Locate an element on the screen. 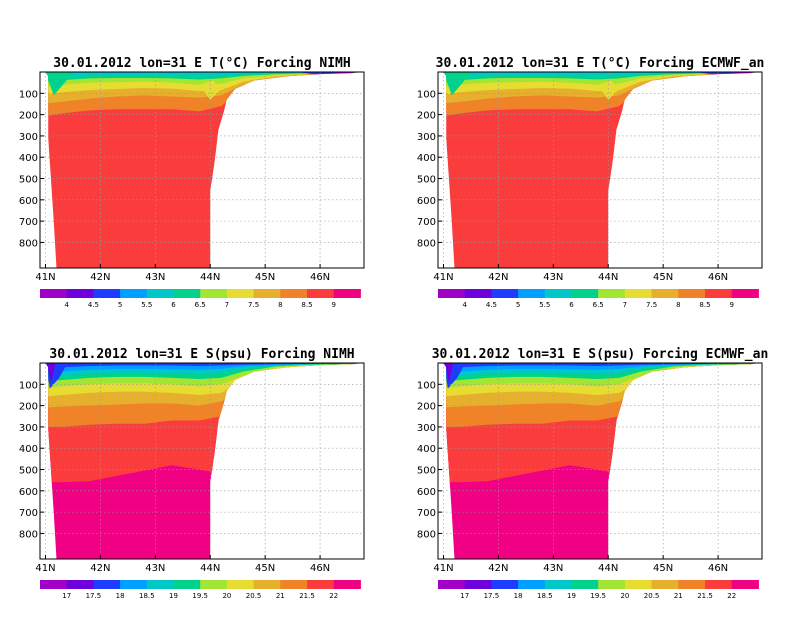 The height and width of the screenshot is (618, 800). colorbar-tick-label: 6 is located at coordinates (173, 305).